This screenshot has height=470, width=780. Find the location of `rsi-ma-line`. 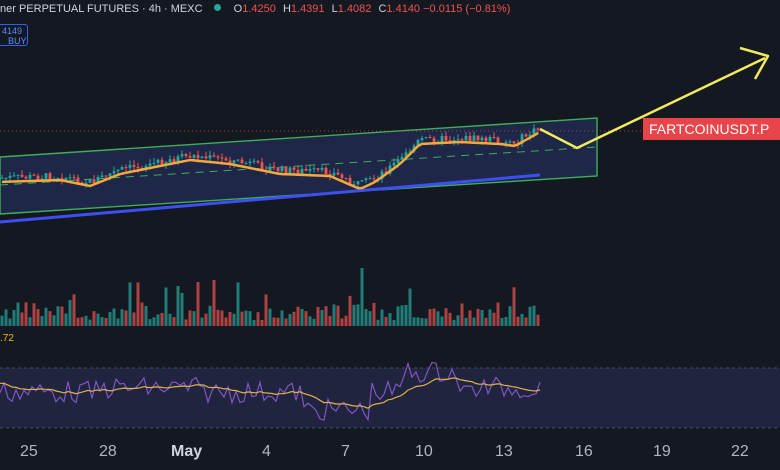

rsi-ma-line is located at coordinates (270, 393).